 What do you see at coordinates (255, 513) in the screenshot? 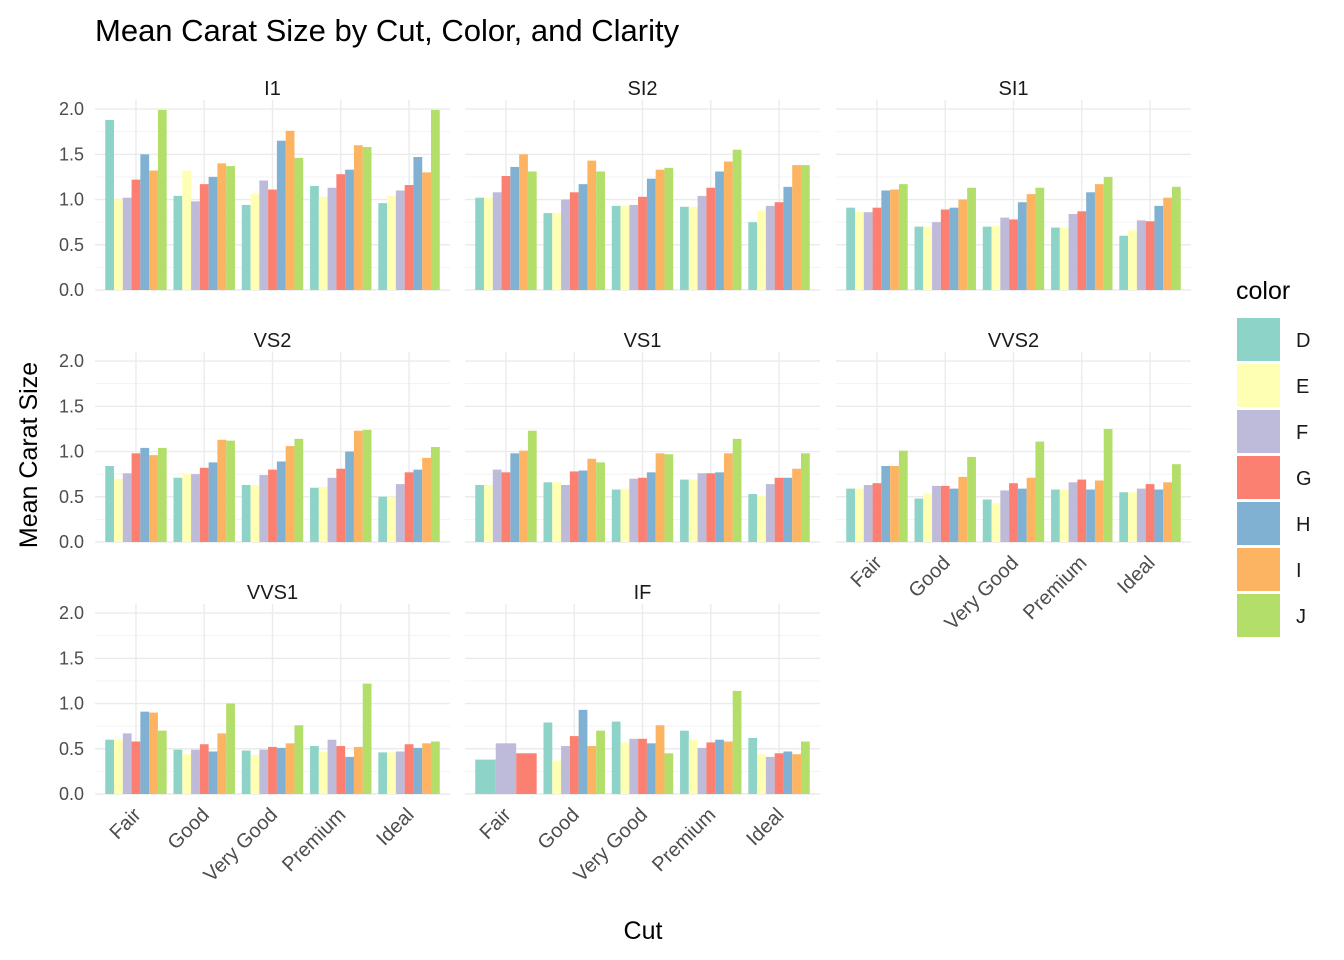
I see `bar-VS2-Very-Good-E` at bounding box center [255, 513].